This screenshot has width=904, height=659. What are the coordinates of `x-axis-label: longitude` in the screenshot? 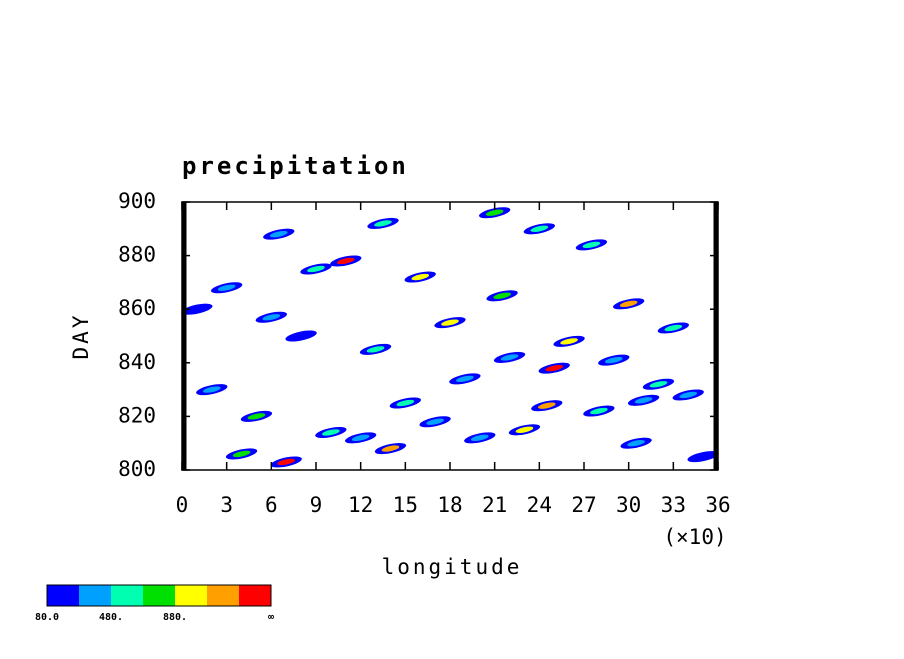 It's located at (452, 567).